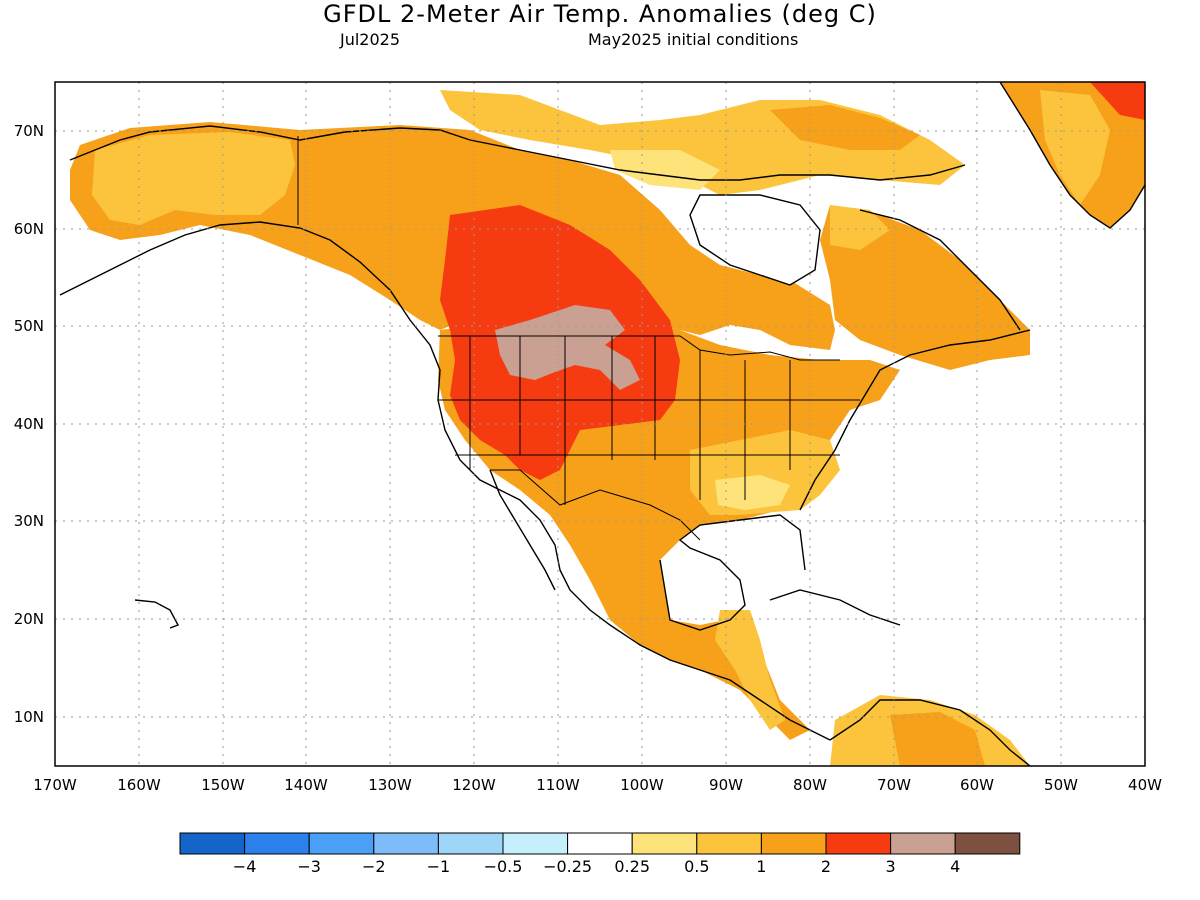 The height and width of the screenshot is (900, 1200). I want to click on colorbar: −4 −3 −2 −1 −0.5 −0.25 0.25 0.5 1 2 3 4, so click(600, 854).